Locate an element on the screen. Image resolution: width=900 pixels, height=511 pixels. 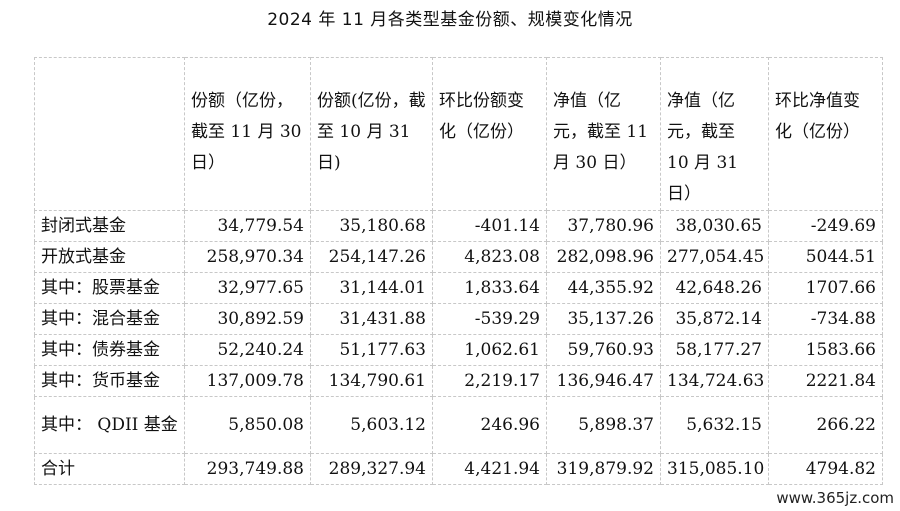
table-cell: 137,009.78 is located at coordinates (247, 381).